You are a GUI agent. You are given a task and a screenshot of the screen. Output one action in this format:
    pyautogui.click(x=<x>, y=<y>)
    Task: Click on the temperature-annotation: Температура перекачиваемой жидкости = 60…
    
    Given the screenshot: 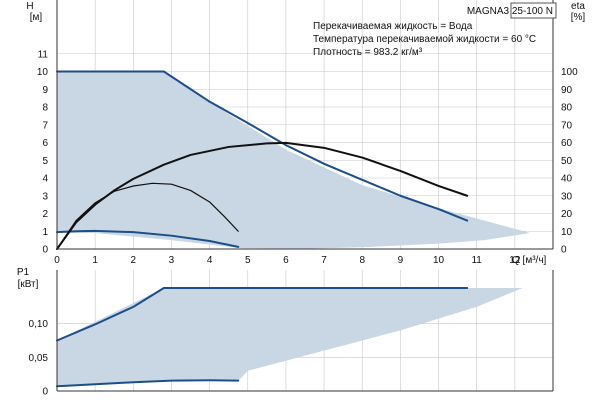 What is the action you would take?
    pyautogui.click(x=424, y=39)
    